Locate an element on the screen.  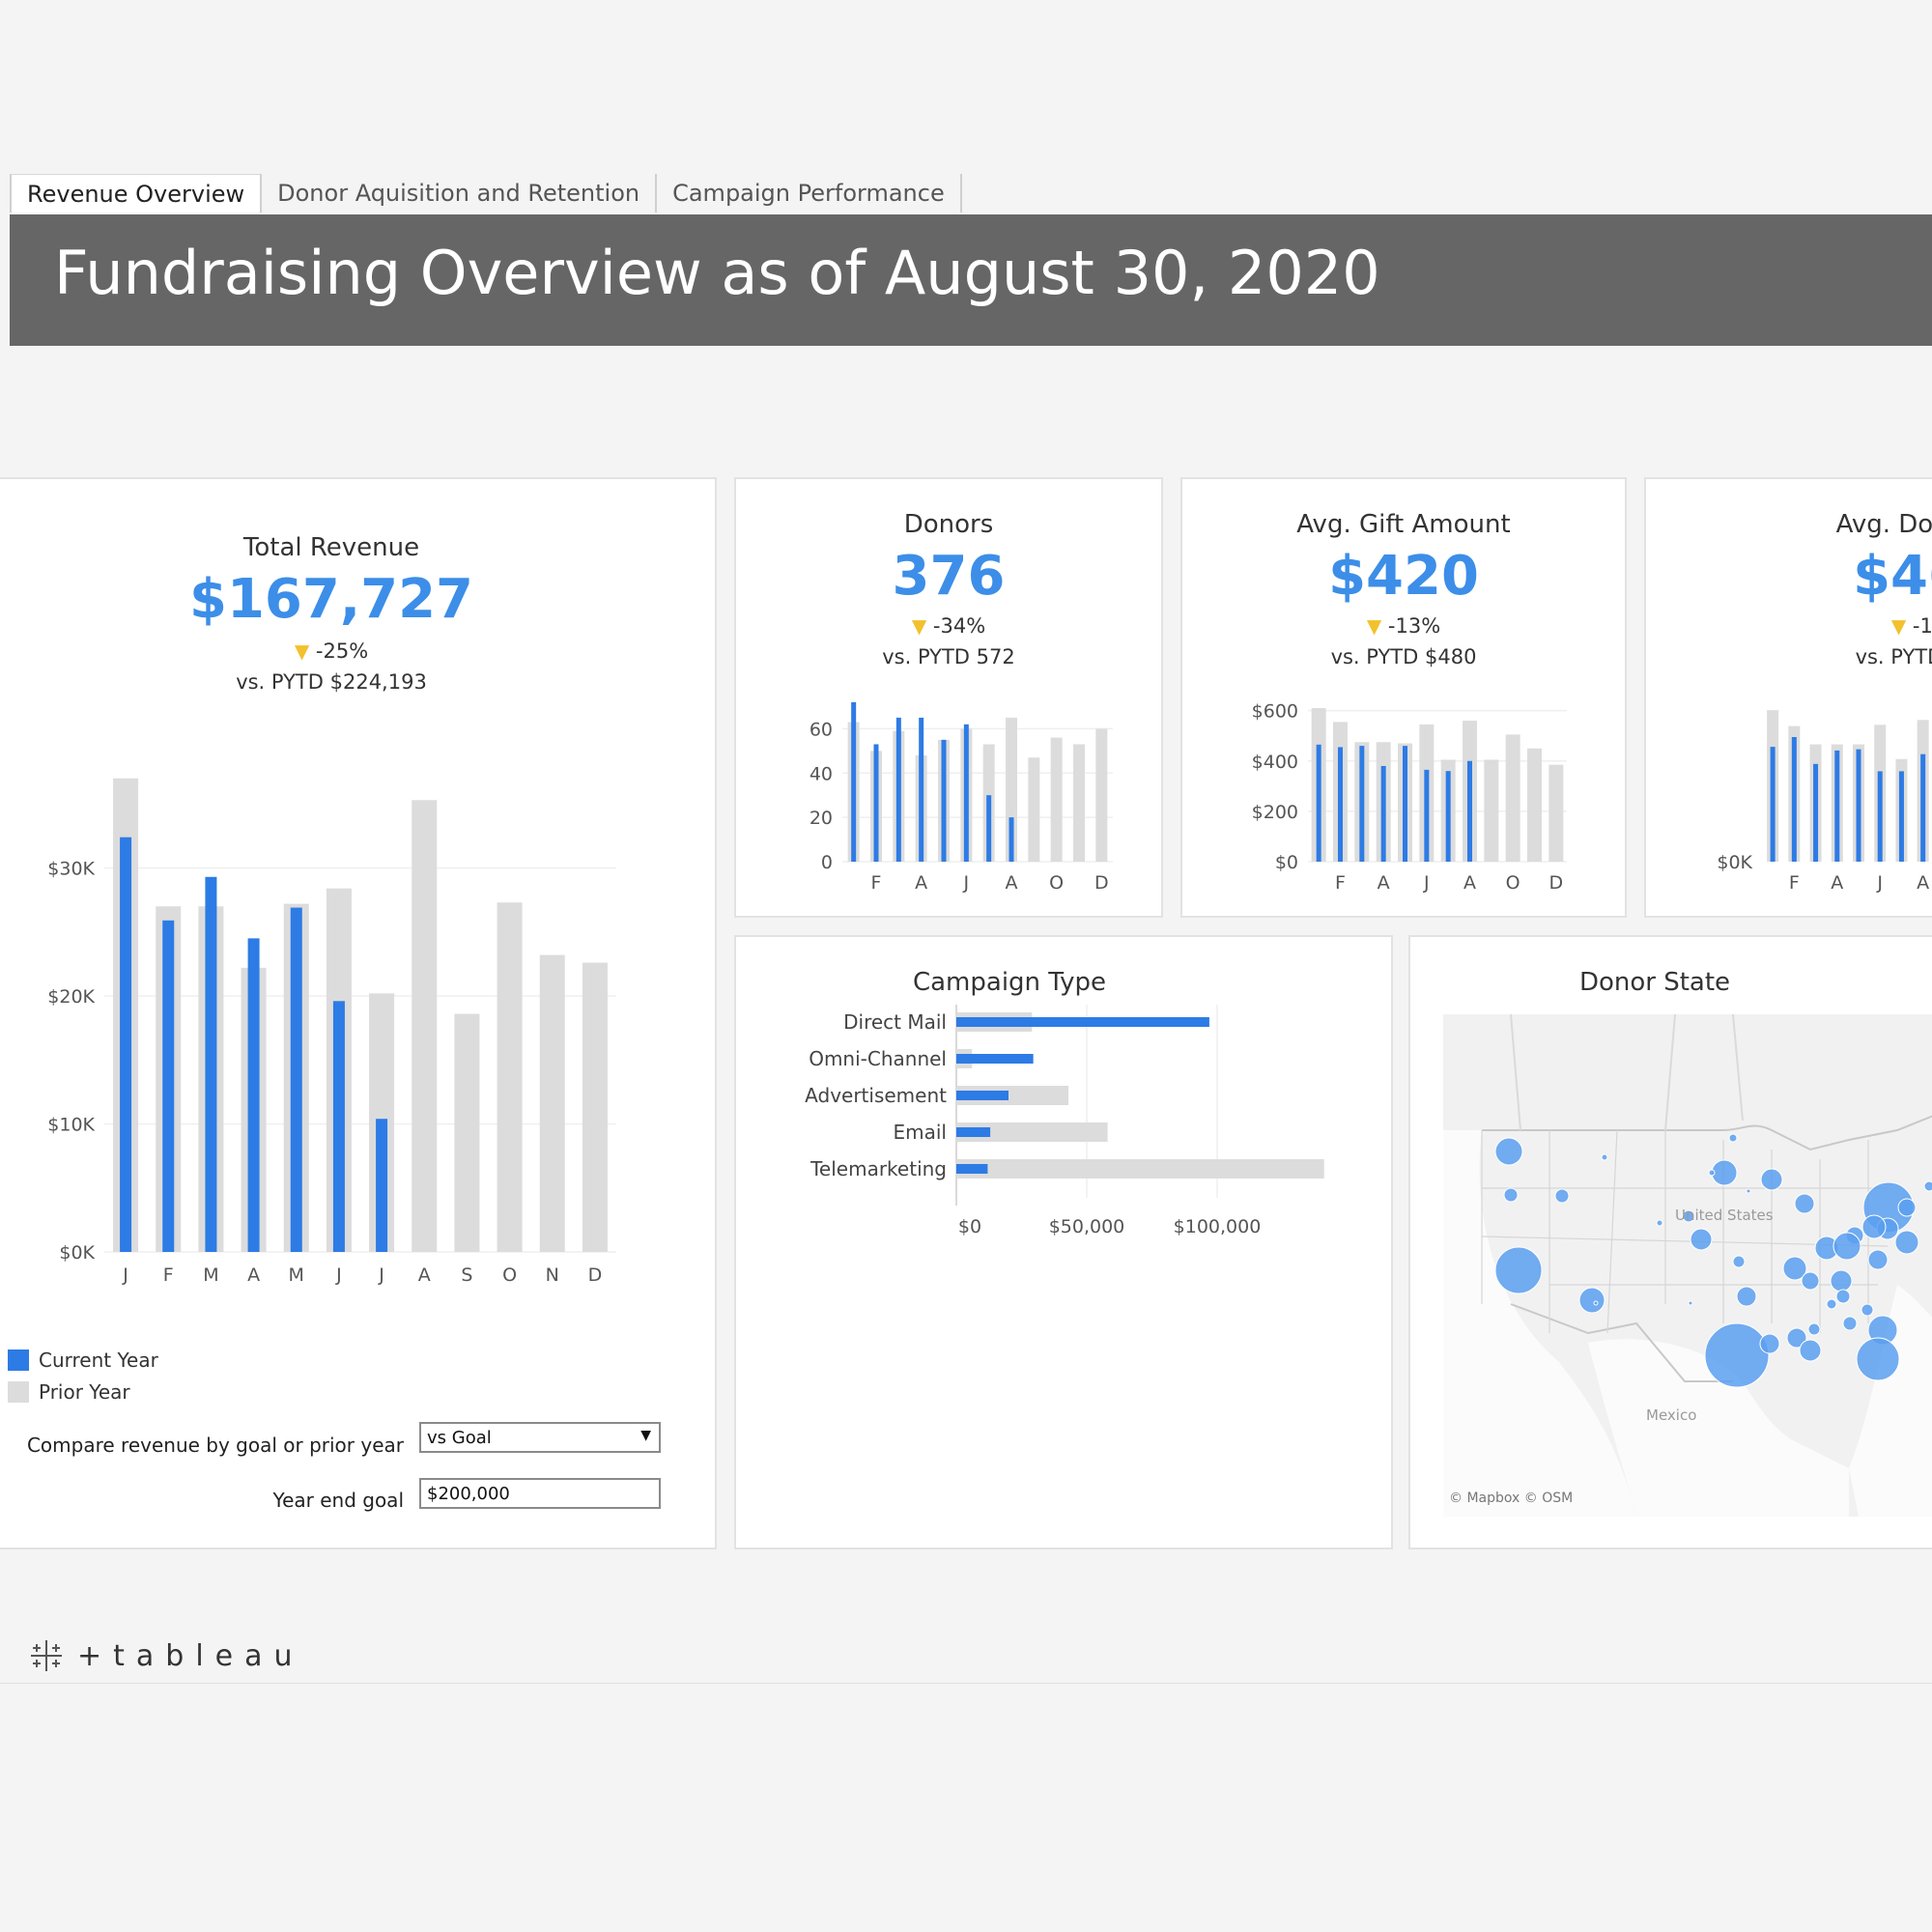
tab-campaign-performance: Campaign Performance is located at coordinates (809, 193).